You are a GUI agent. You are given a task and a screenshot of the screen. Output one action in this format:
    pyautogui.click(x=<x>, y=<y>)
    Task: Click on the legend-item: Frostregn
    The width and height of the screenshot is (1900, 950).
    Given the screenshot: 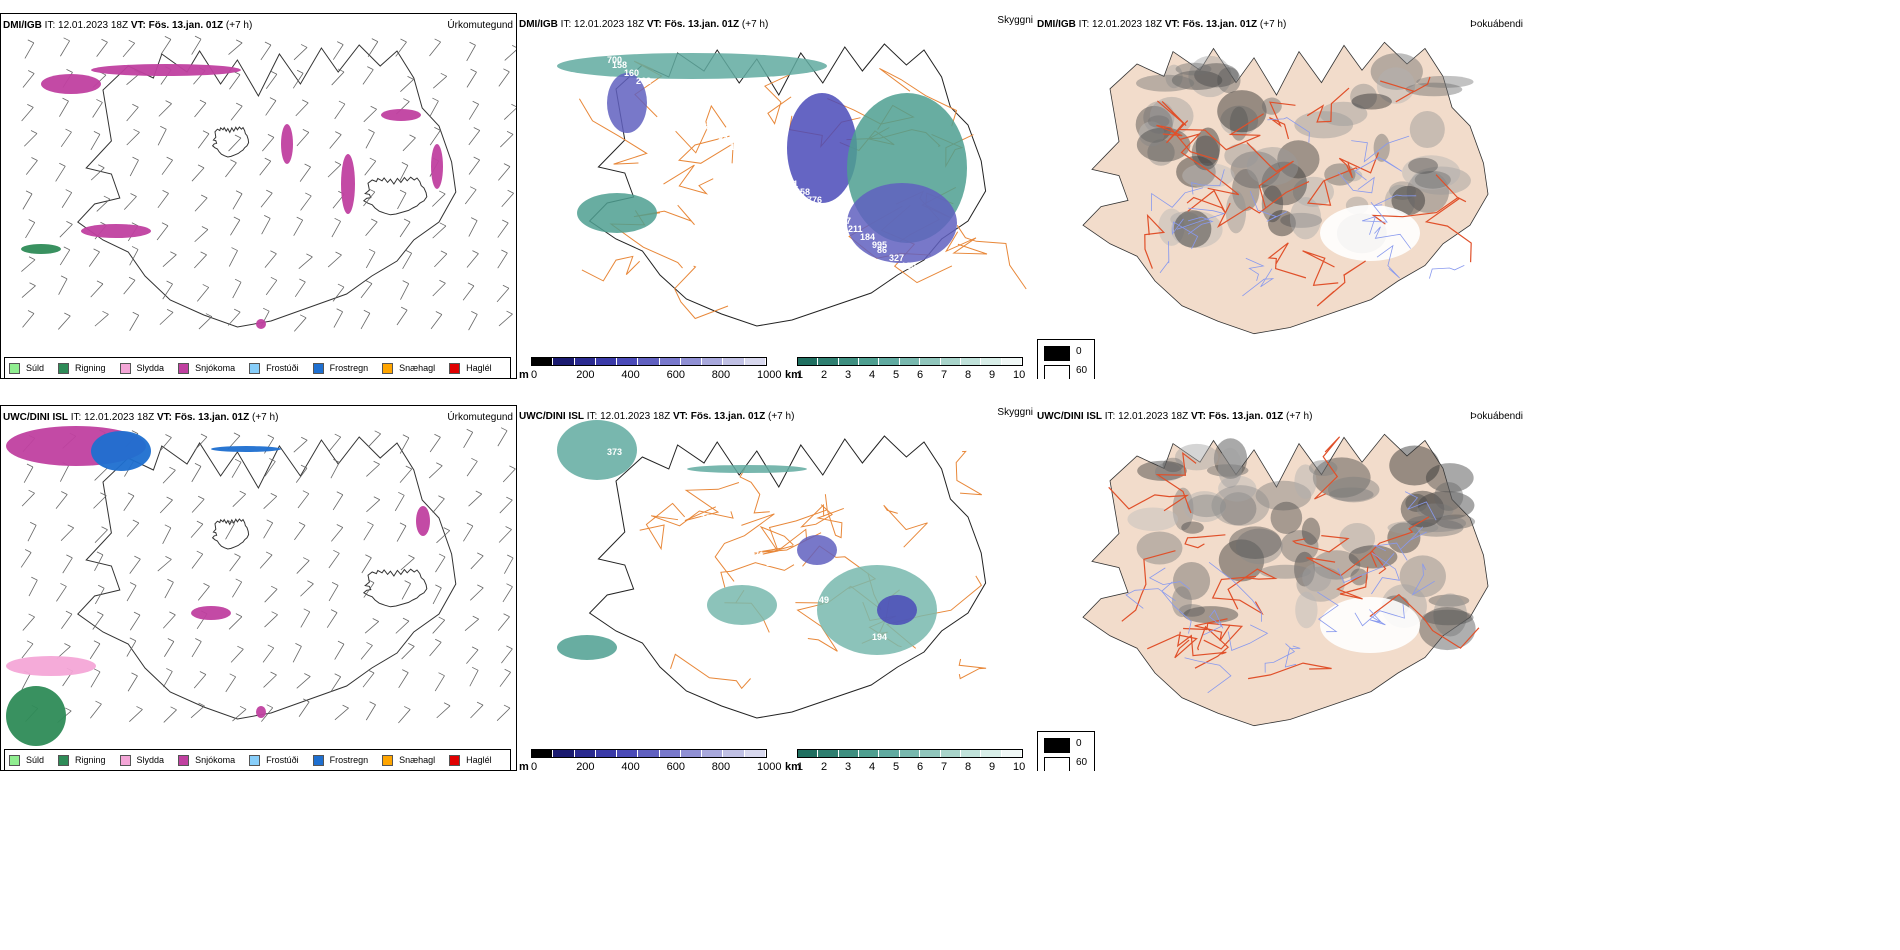 What is the action you would take?
    pyautogui.click(x=340, y=760)
    